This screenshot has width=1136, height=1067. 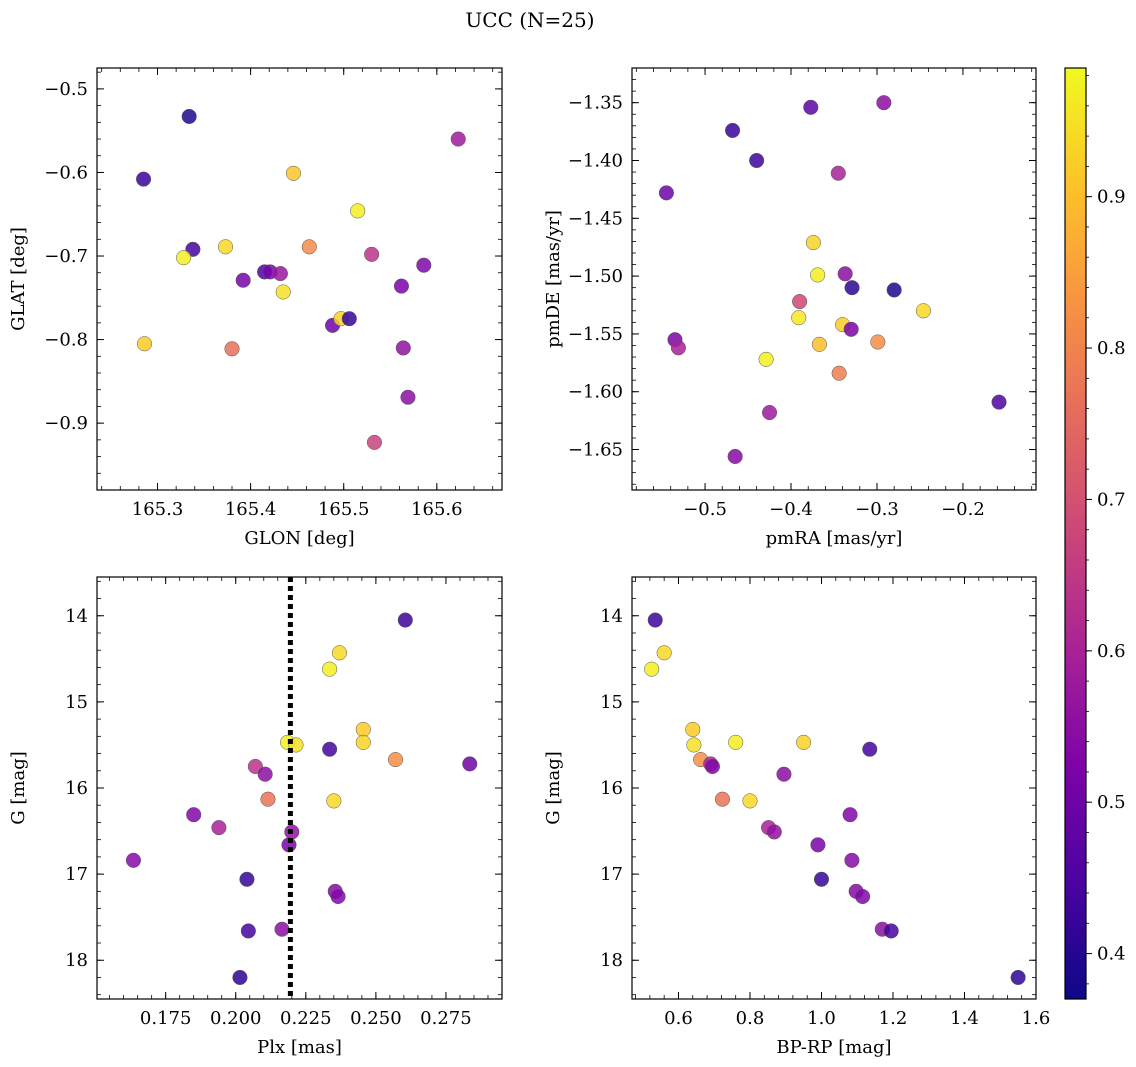 I want to click on x-tick-label: 0.225, so click(x=306, y=1018).